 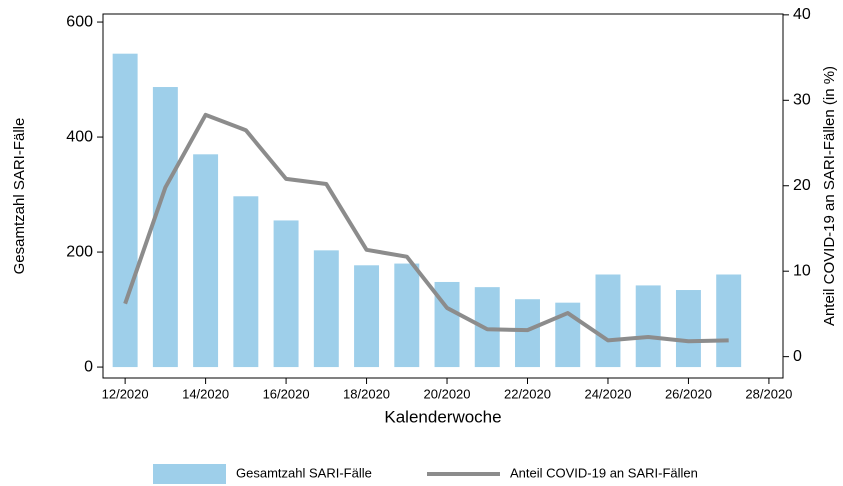 I want to click on y-tick-label: 0, so click(x=88, y=366).